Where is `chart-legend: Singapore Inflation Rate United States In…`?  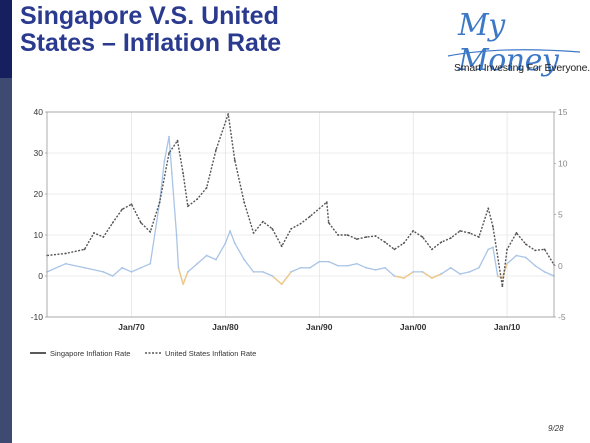 chart-legend: Singapore Inflation Rate United States In… is located at coordinates (143, 353).